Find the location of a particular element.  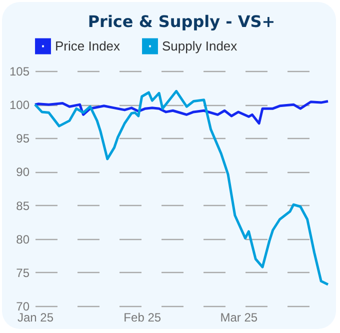

y-tick-label: 70 is located at coordinates (23, 307).